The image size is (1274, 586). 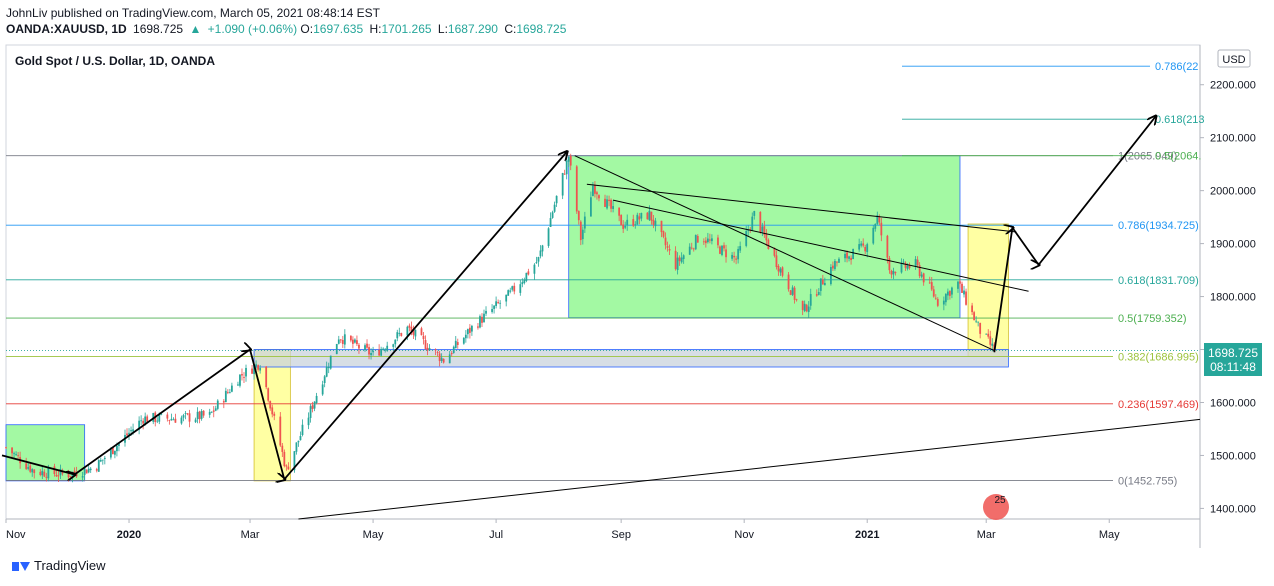 What do you see at coordinates (472, 29) in the screenshot?
I see `low-value: 1687.290` at bounding box center [472, 29].